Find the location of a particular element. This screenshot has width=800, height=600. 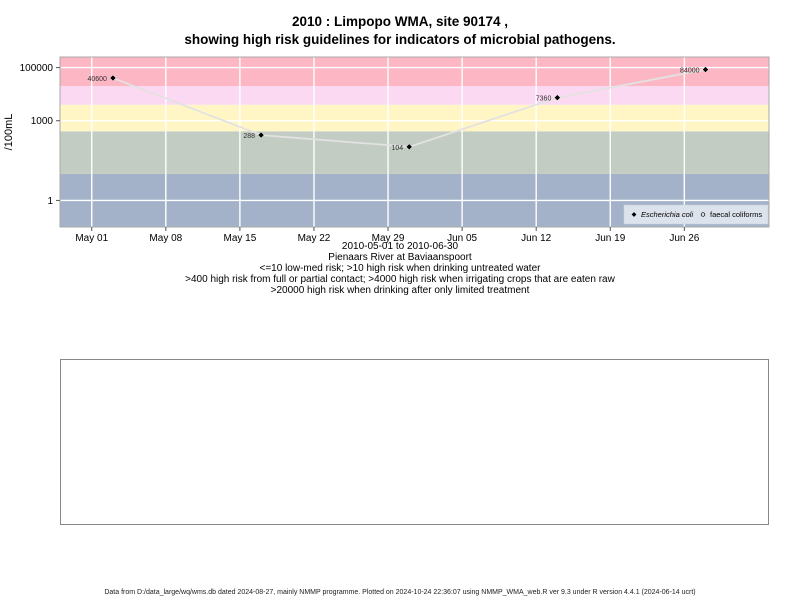

data-label-1: 40600 is located at coordinates (97, 79).